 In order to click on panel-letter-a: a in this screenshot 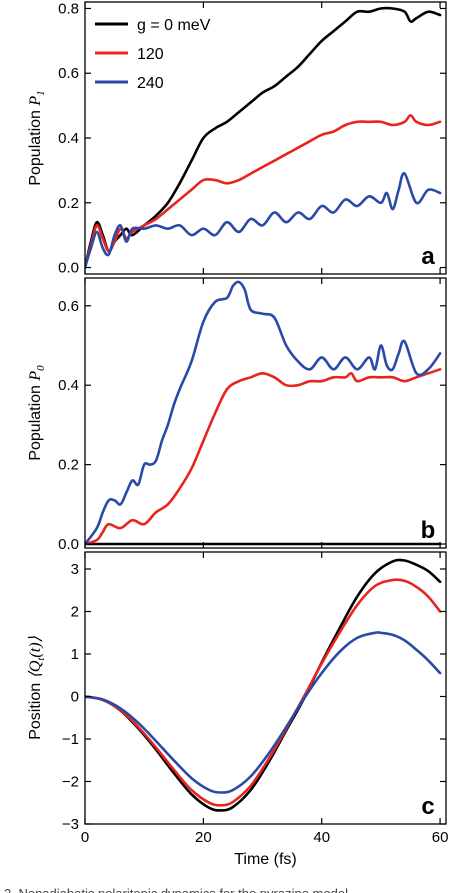, I will do `click(428, 256)`.